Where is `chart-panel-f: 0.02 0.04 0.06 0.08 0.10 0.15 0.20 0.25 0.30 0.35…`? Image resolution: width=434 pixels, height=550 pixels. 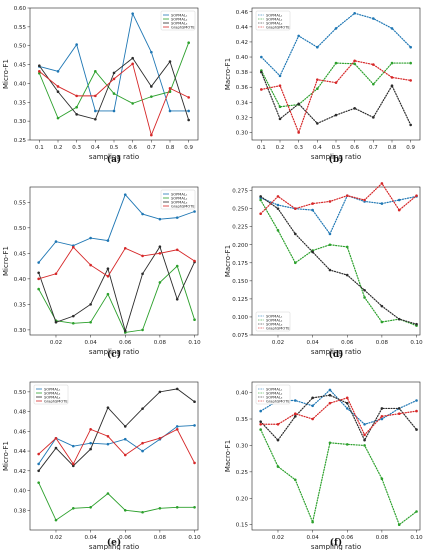
chart-panel-f: 0.02 0.04 0.06 0.08 0.10 0.15 0.20 0.25 0.30 0.35… is located at coordinates (323, 465).